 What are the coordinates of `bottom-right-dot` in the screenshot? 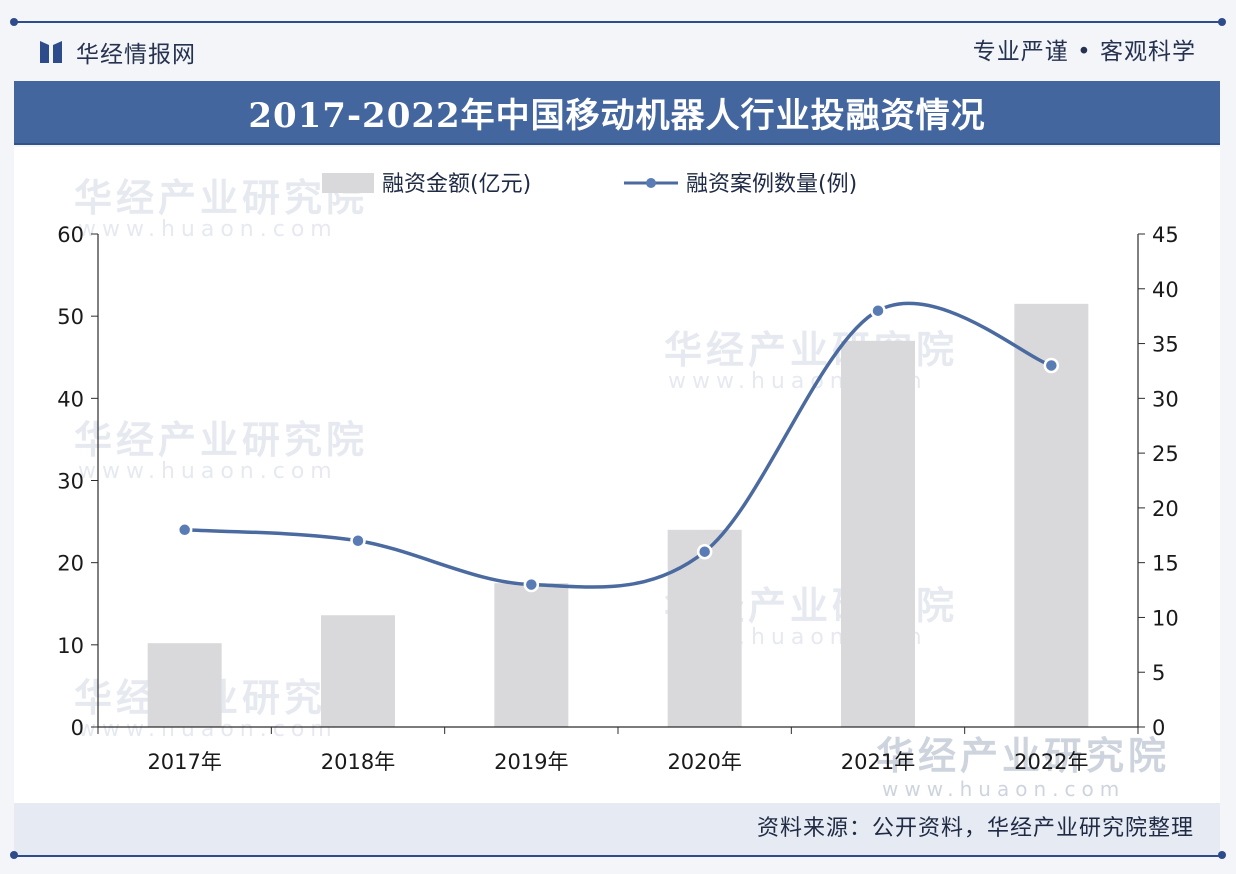 It's located at (1222, 855).